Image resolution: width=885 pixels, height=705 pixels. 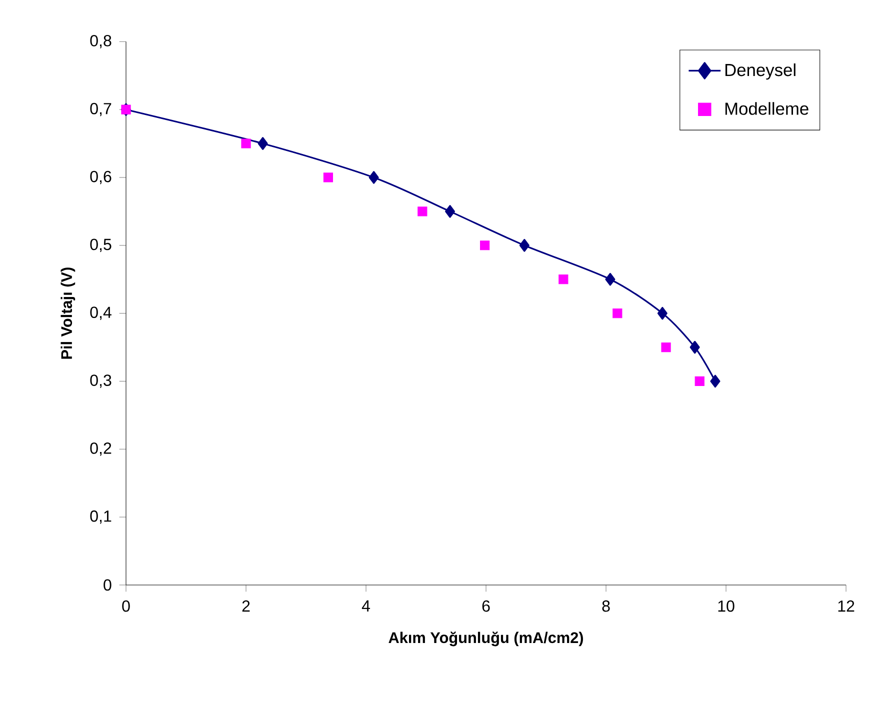 I want to click on x-axis-title: Akım Yoğunluğu (mA/cm2), so click(x=485, y=639).